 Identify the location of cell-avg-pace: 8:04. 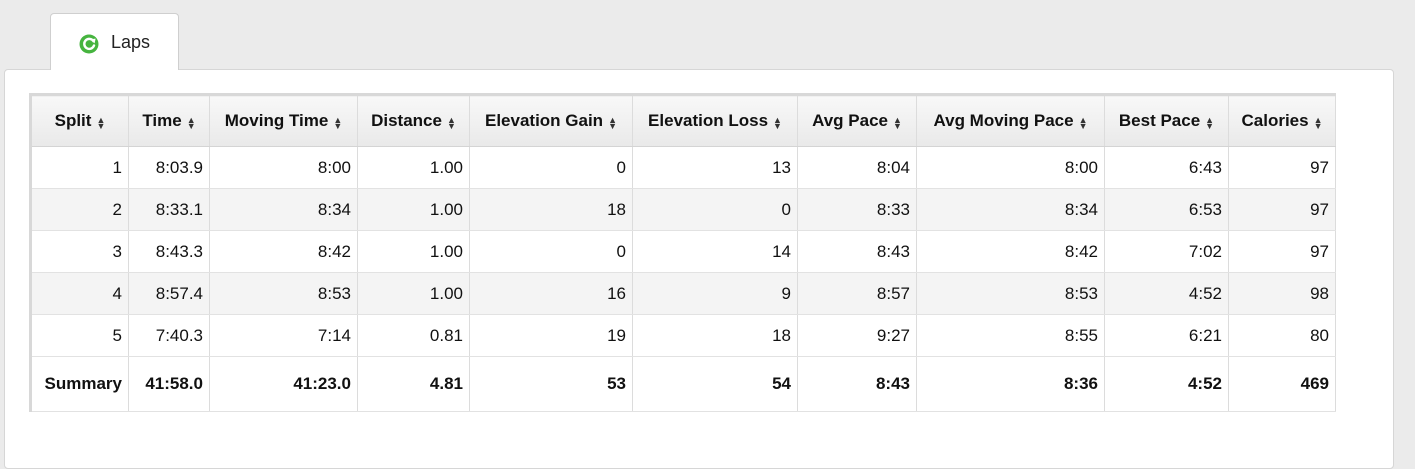
(857, 167).